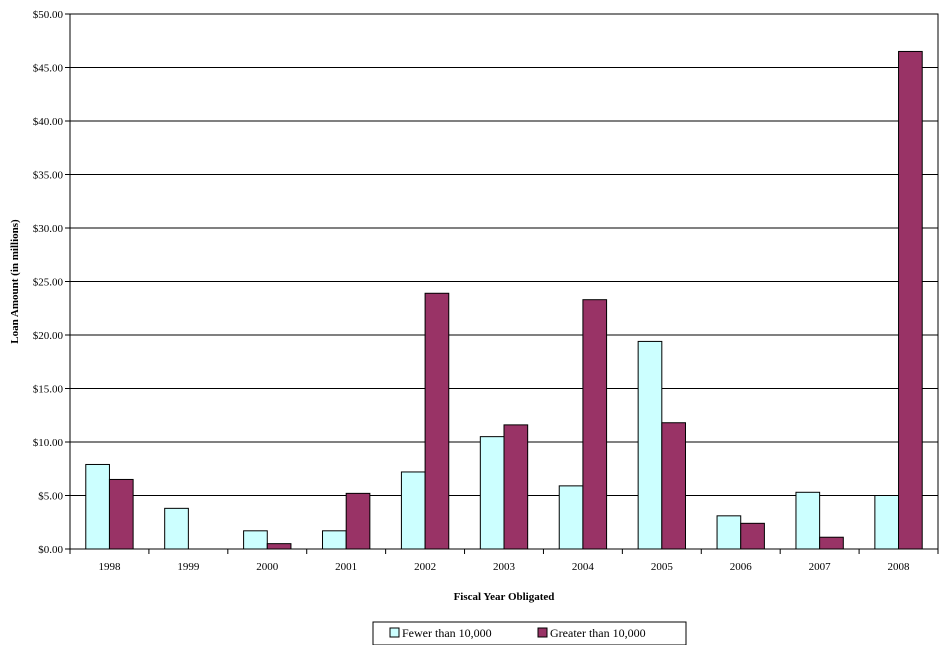  I want to click on legend-box, so click(529, 633).